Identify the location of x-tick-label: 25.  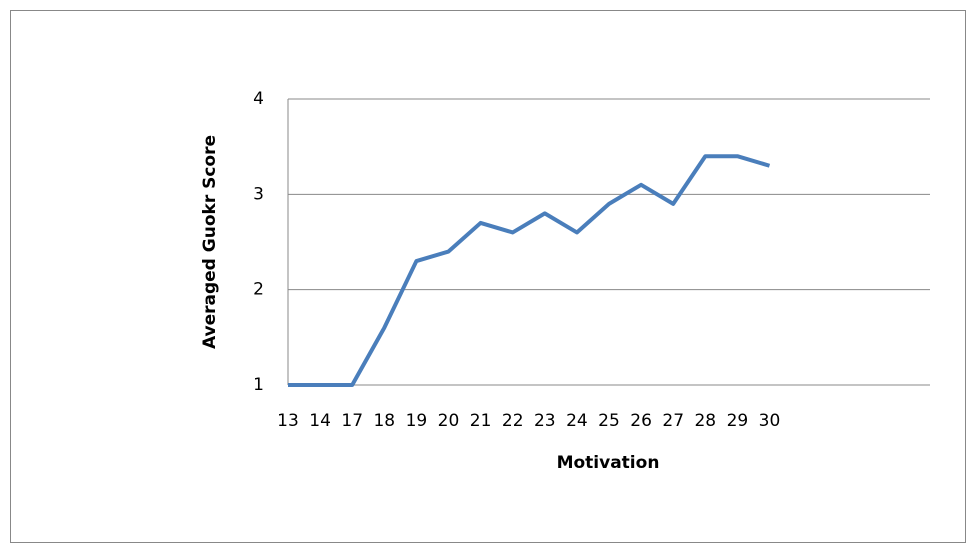
(609, 421).